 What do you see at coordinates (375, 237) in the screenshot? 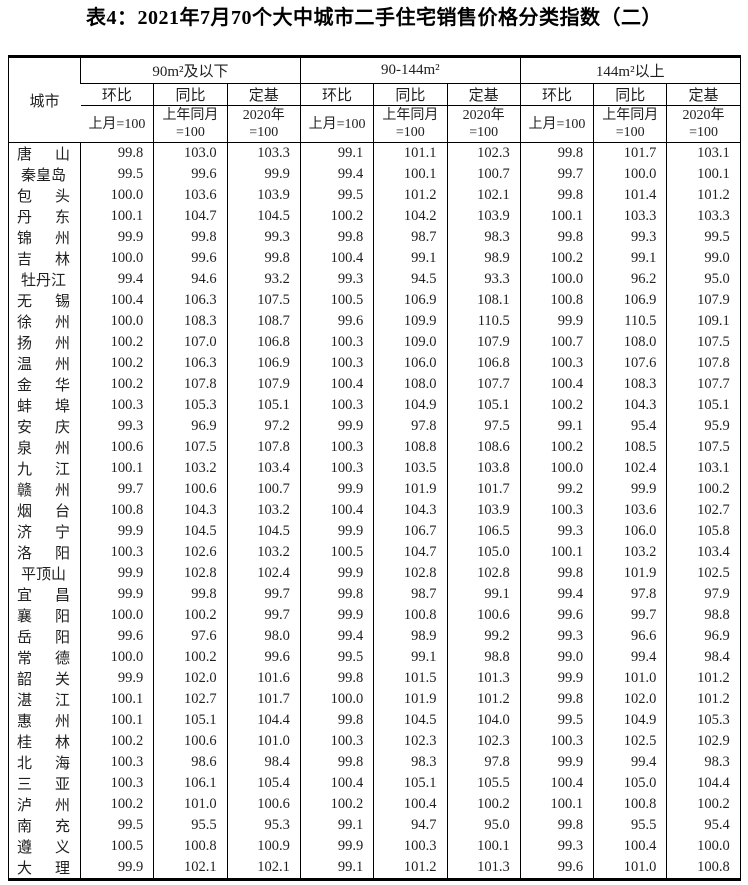
I see `table-row: 锦州 99.9 99.8 99.3 99.8 98.7 98.3 99.8 99.3 99.5` at bounding box center [375, 237].